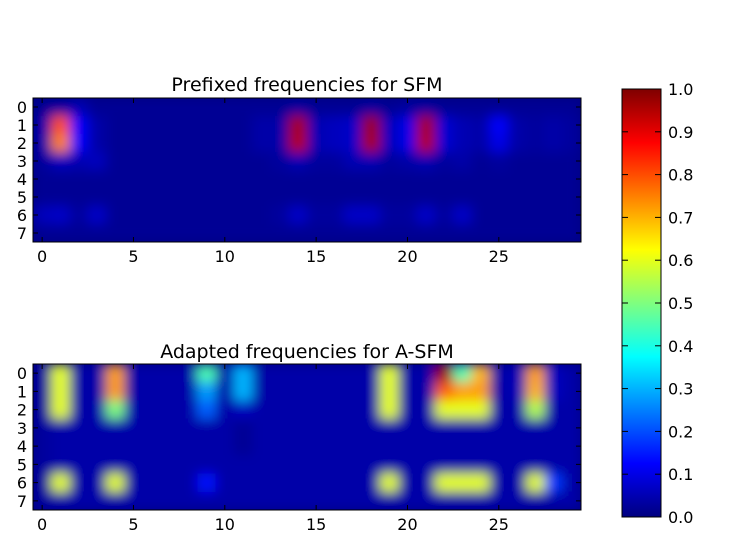 This screenshot has height=549, width=743. I want to click on colorbar-tick-label: 0.0, so click(680, 517).